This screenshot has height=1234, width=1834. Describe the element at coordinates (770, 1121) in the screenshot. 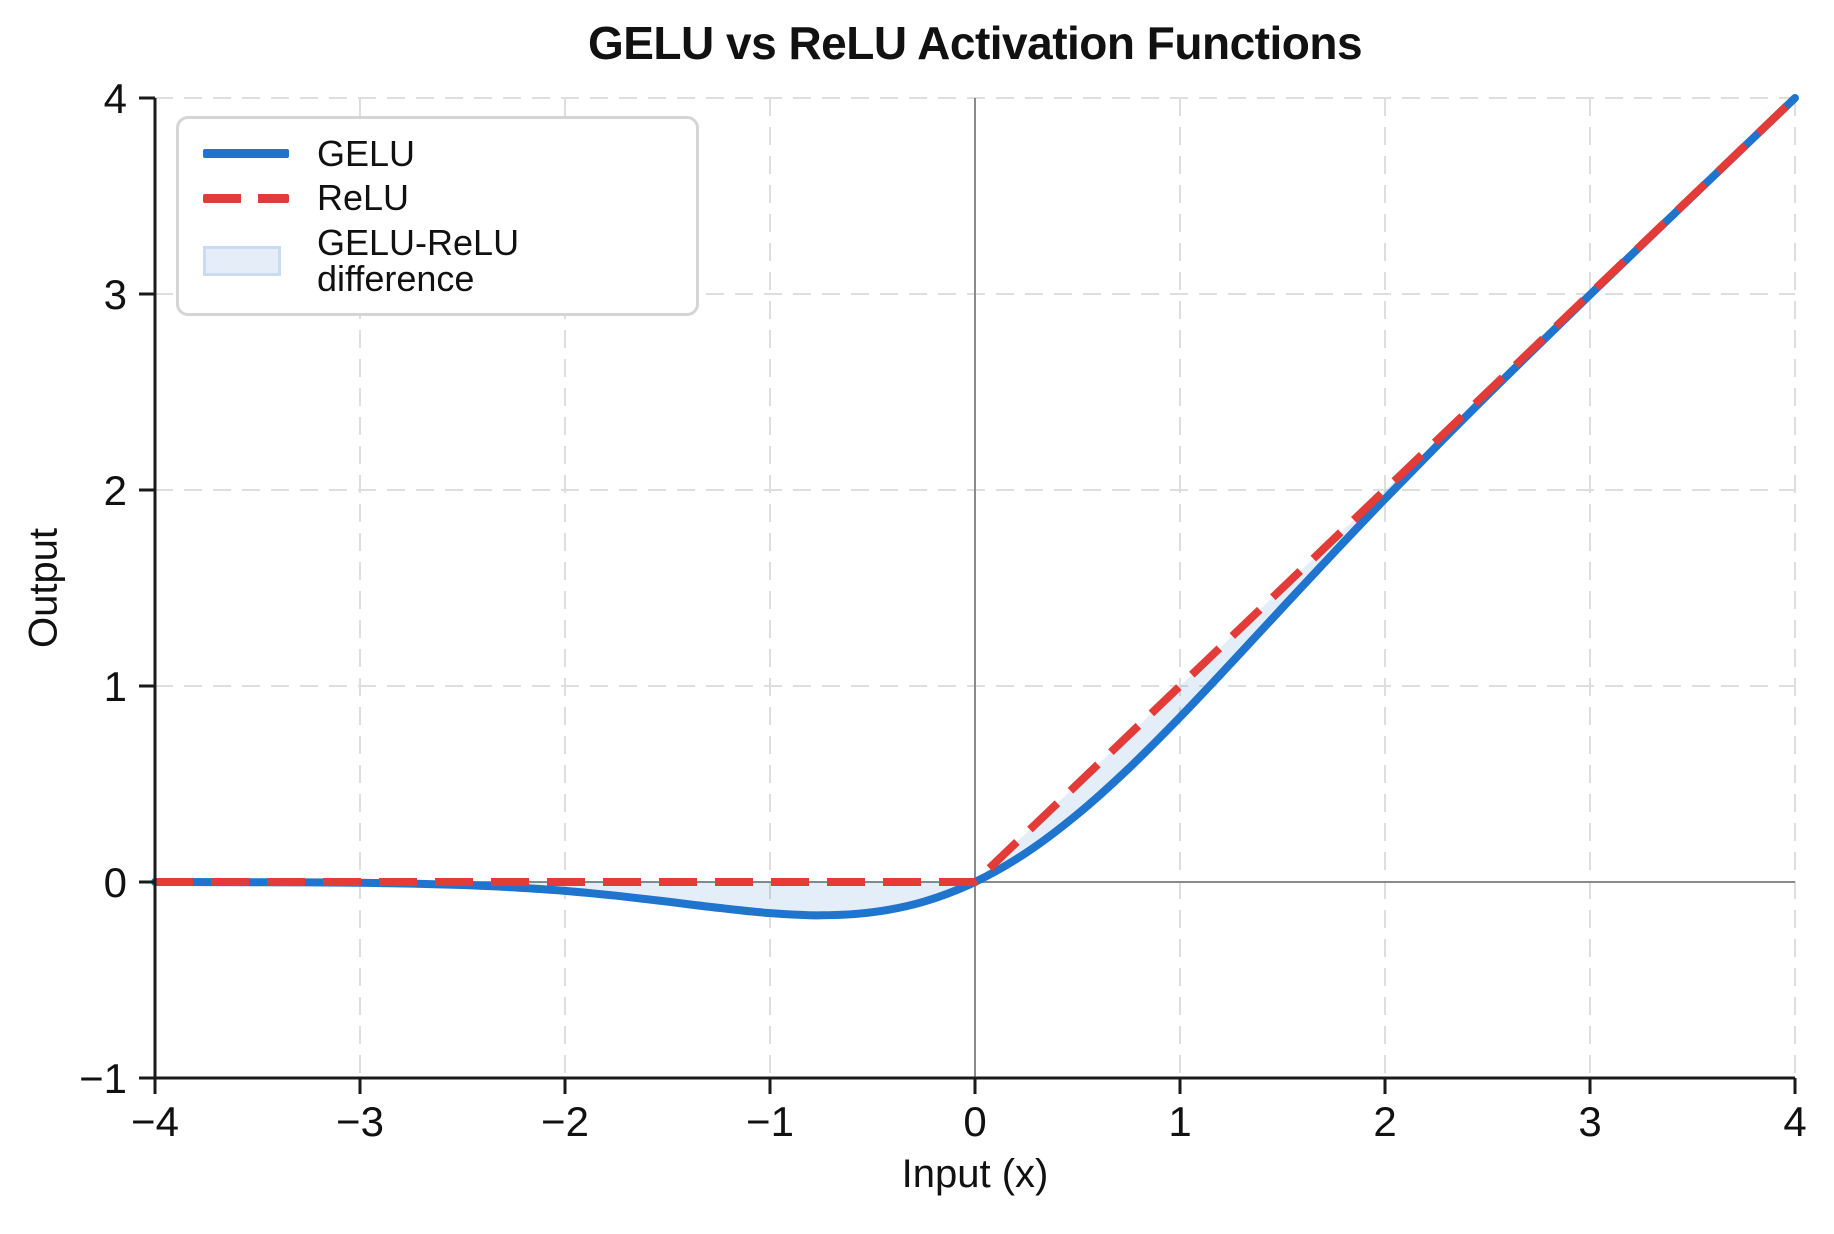

I see `x-tick-label: −1` at that location.